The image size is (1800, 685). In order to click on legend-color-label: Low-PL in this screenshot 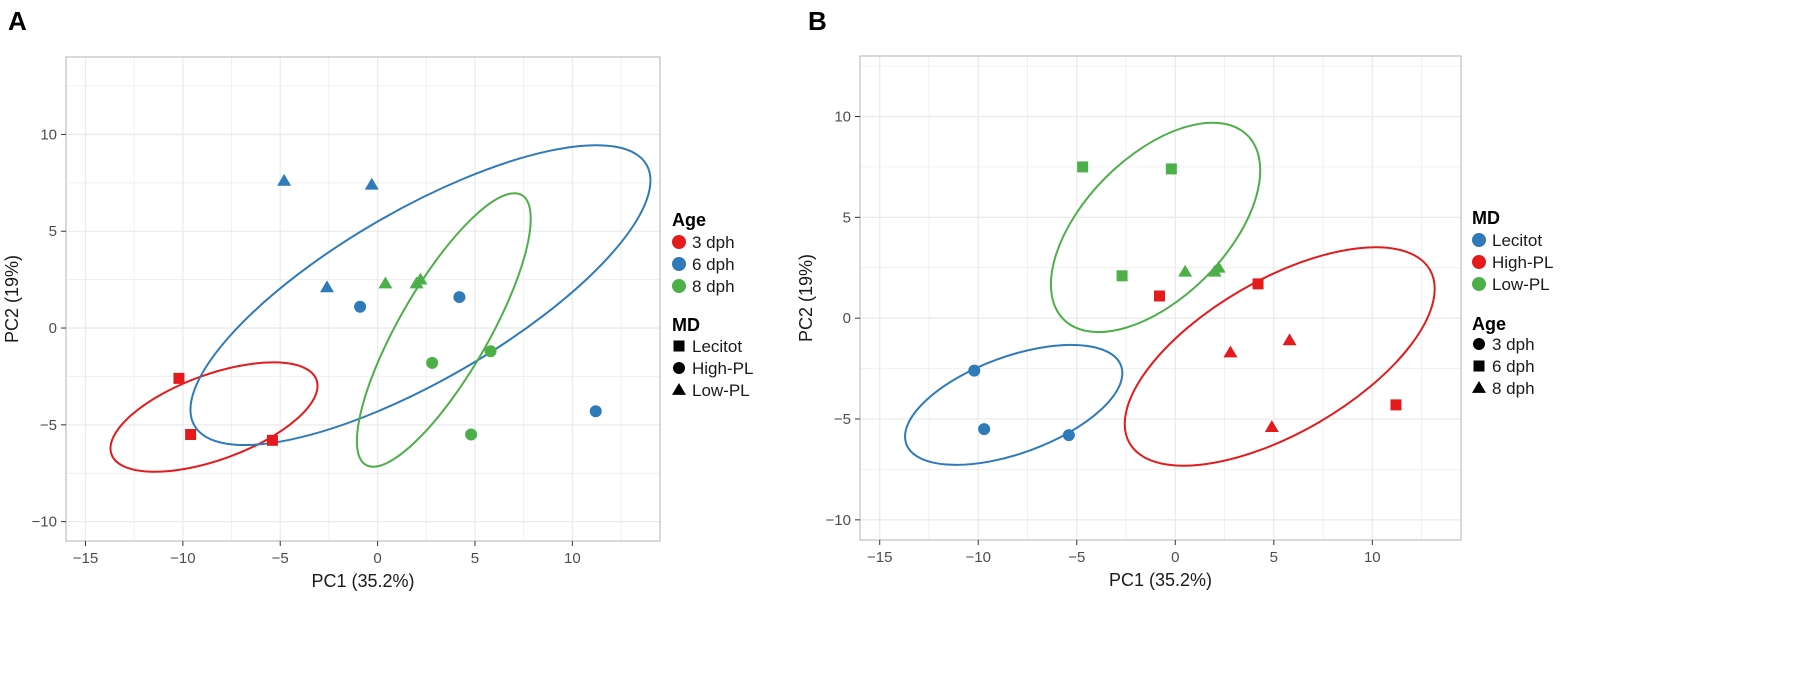, I will do `click(1521, 284)`.